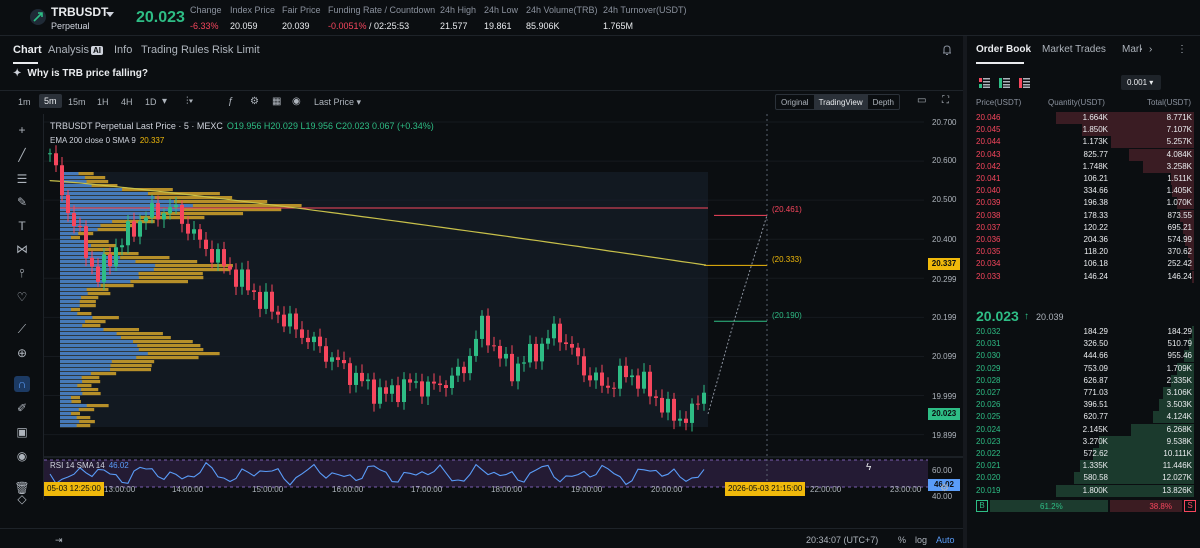 This screenshot has height=548, width=1200. I want to click on panel-divider, so click(965, 292).